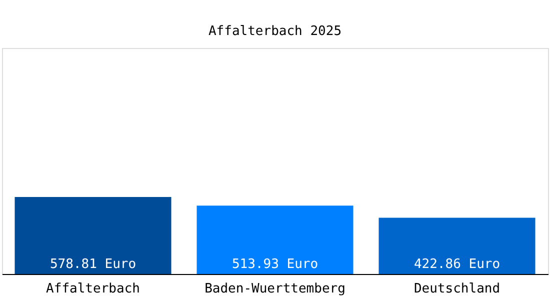 The height and width of the screenshot is (300, 550). What do you see at coordinates (93, 289) in the screenshot?
I see `x-tick-label: Affalterbach` at bounding box center [93, 289].